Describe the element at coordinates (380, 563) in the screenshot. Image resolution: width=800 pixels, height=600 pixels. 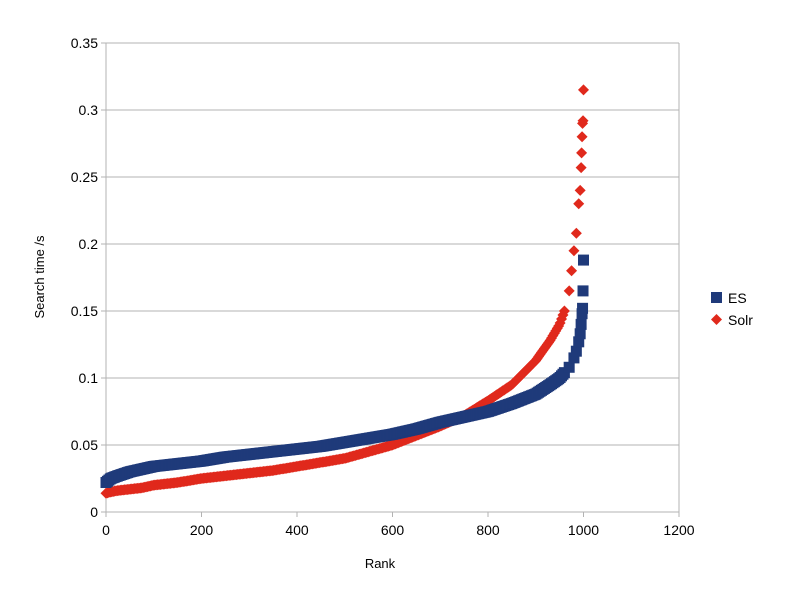
I see `x-axis-title: Rank` at that location.